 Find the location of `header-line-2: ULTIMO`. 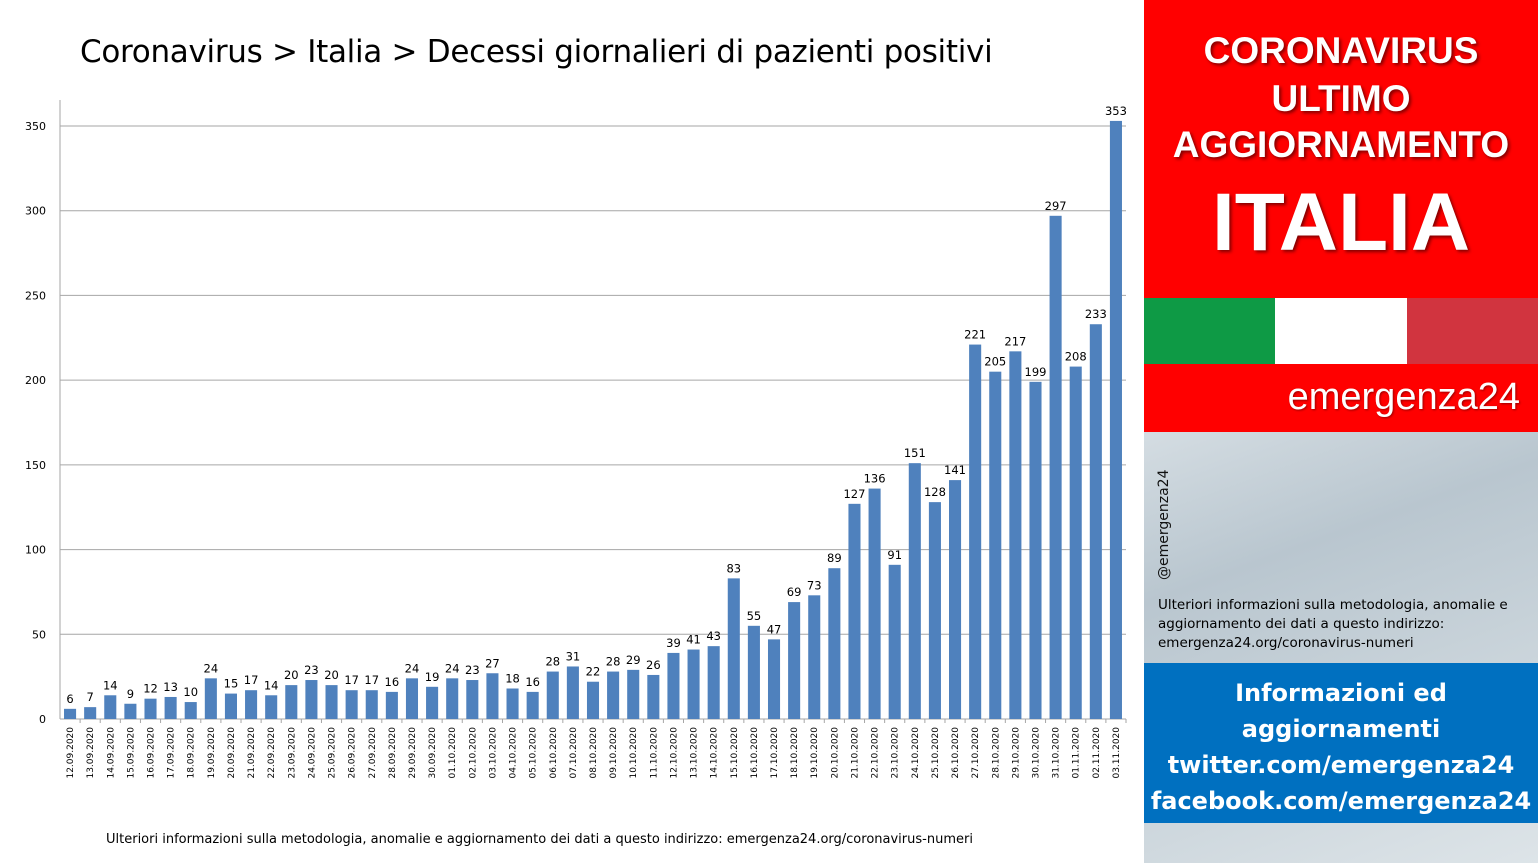

header-line-2: ULTIMO is located at coordinates (1341, 98).